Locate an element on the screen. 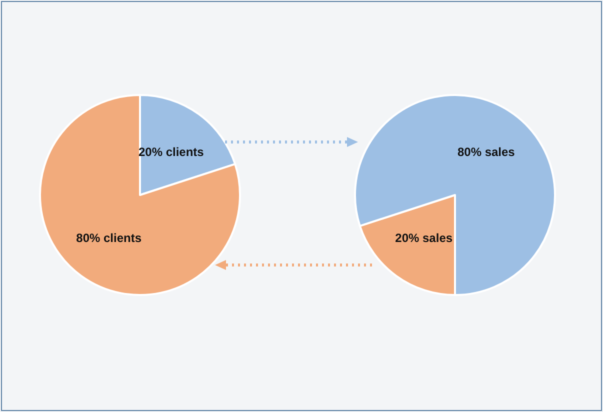  slice-label: 20% sales is located at coordinates (424, 237).